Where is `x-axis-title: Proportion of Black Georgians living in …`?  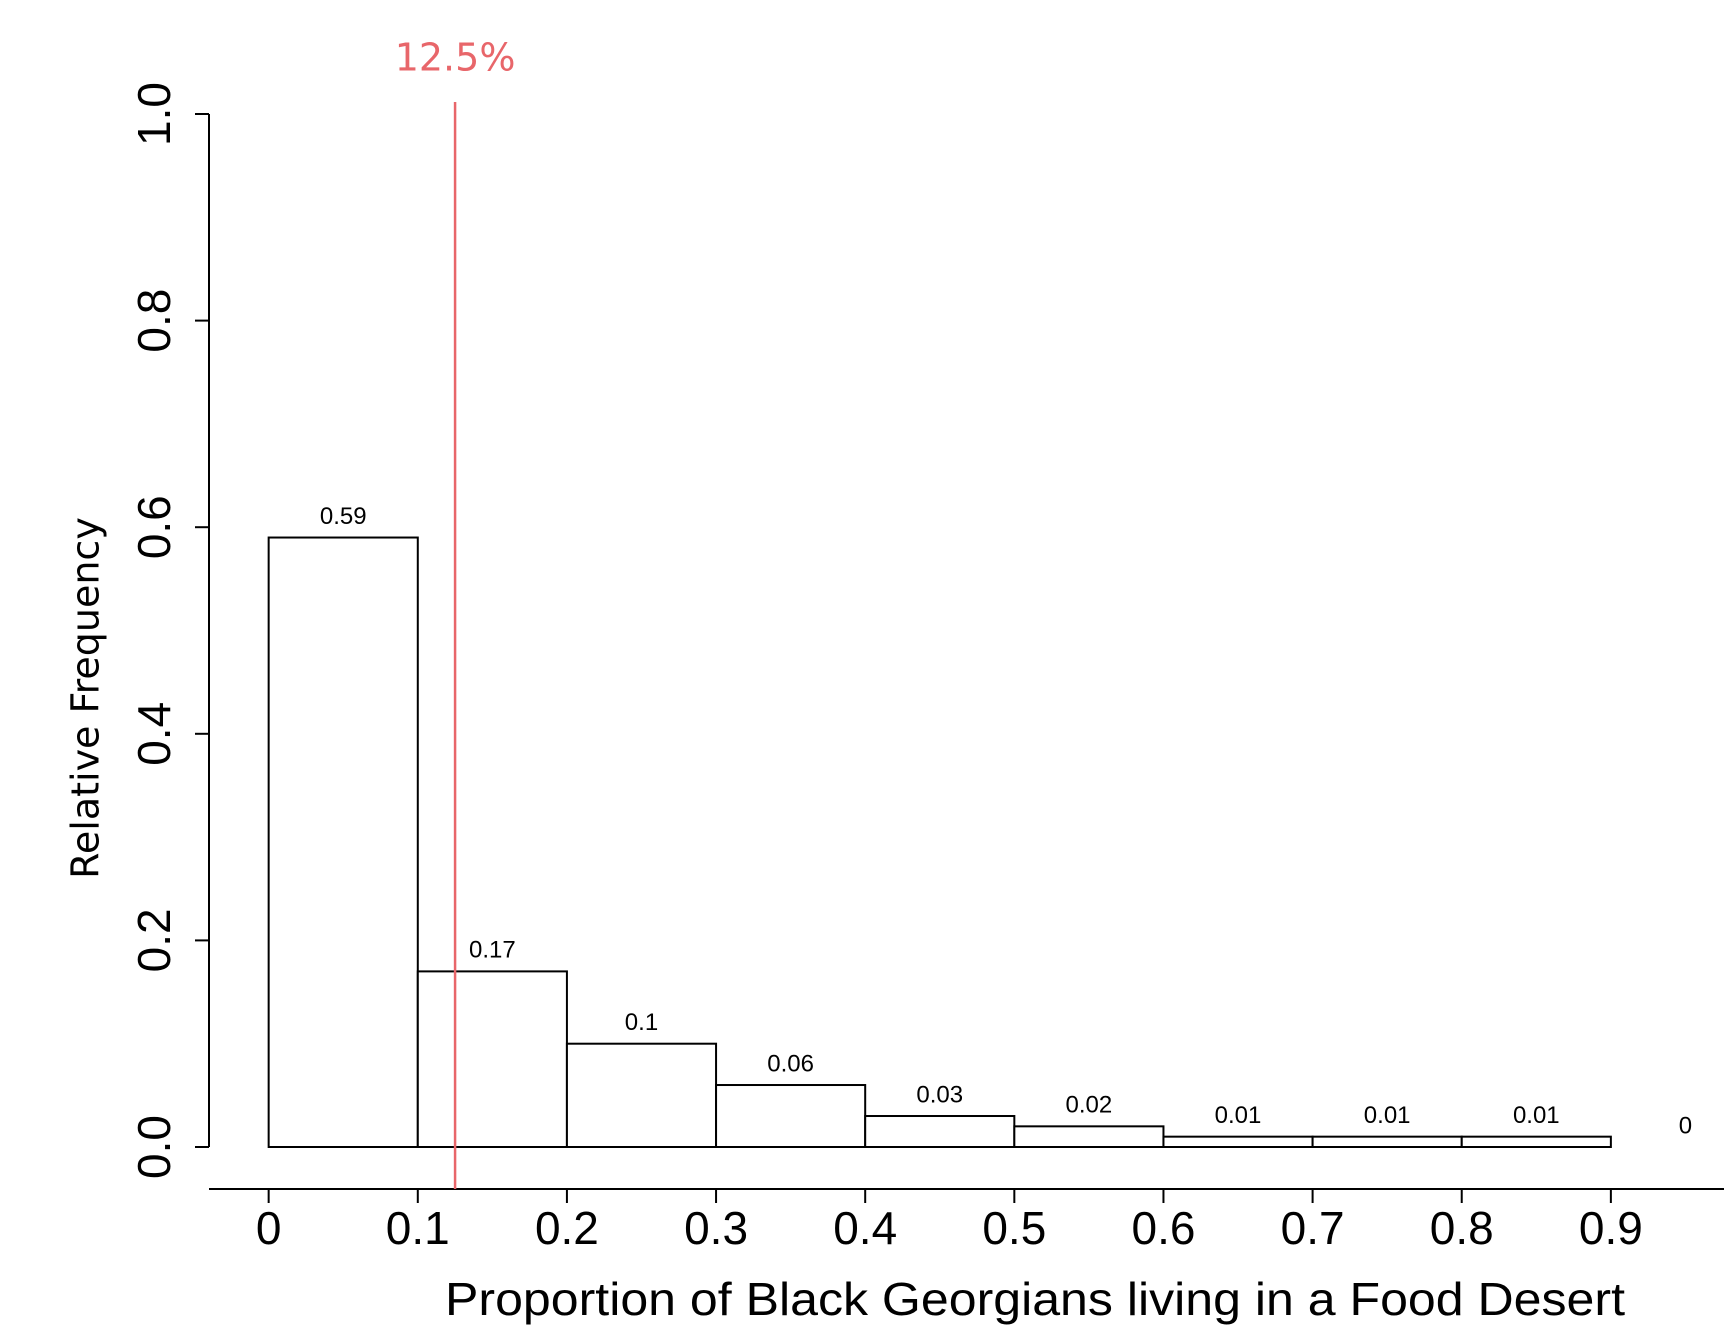 x-axis-title: Proportion of Black Georgians living in … is located at coordinates (1035, 1299).